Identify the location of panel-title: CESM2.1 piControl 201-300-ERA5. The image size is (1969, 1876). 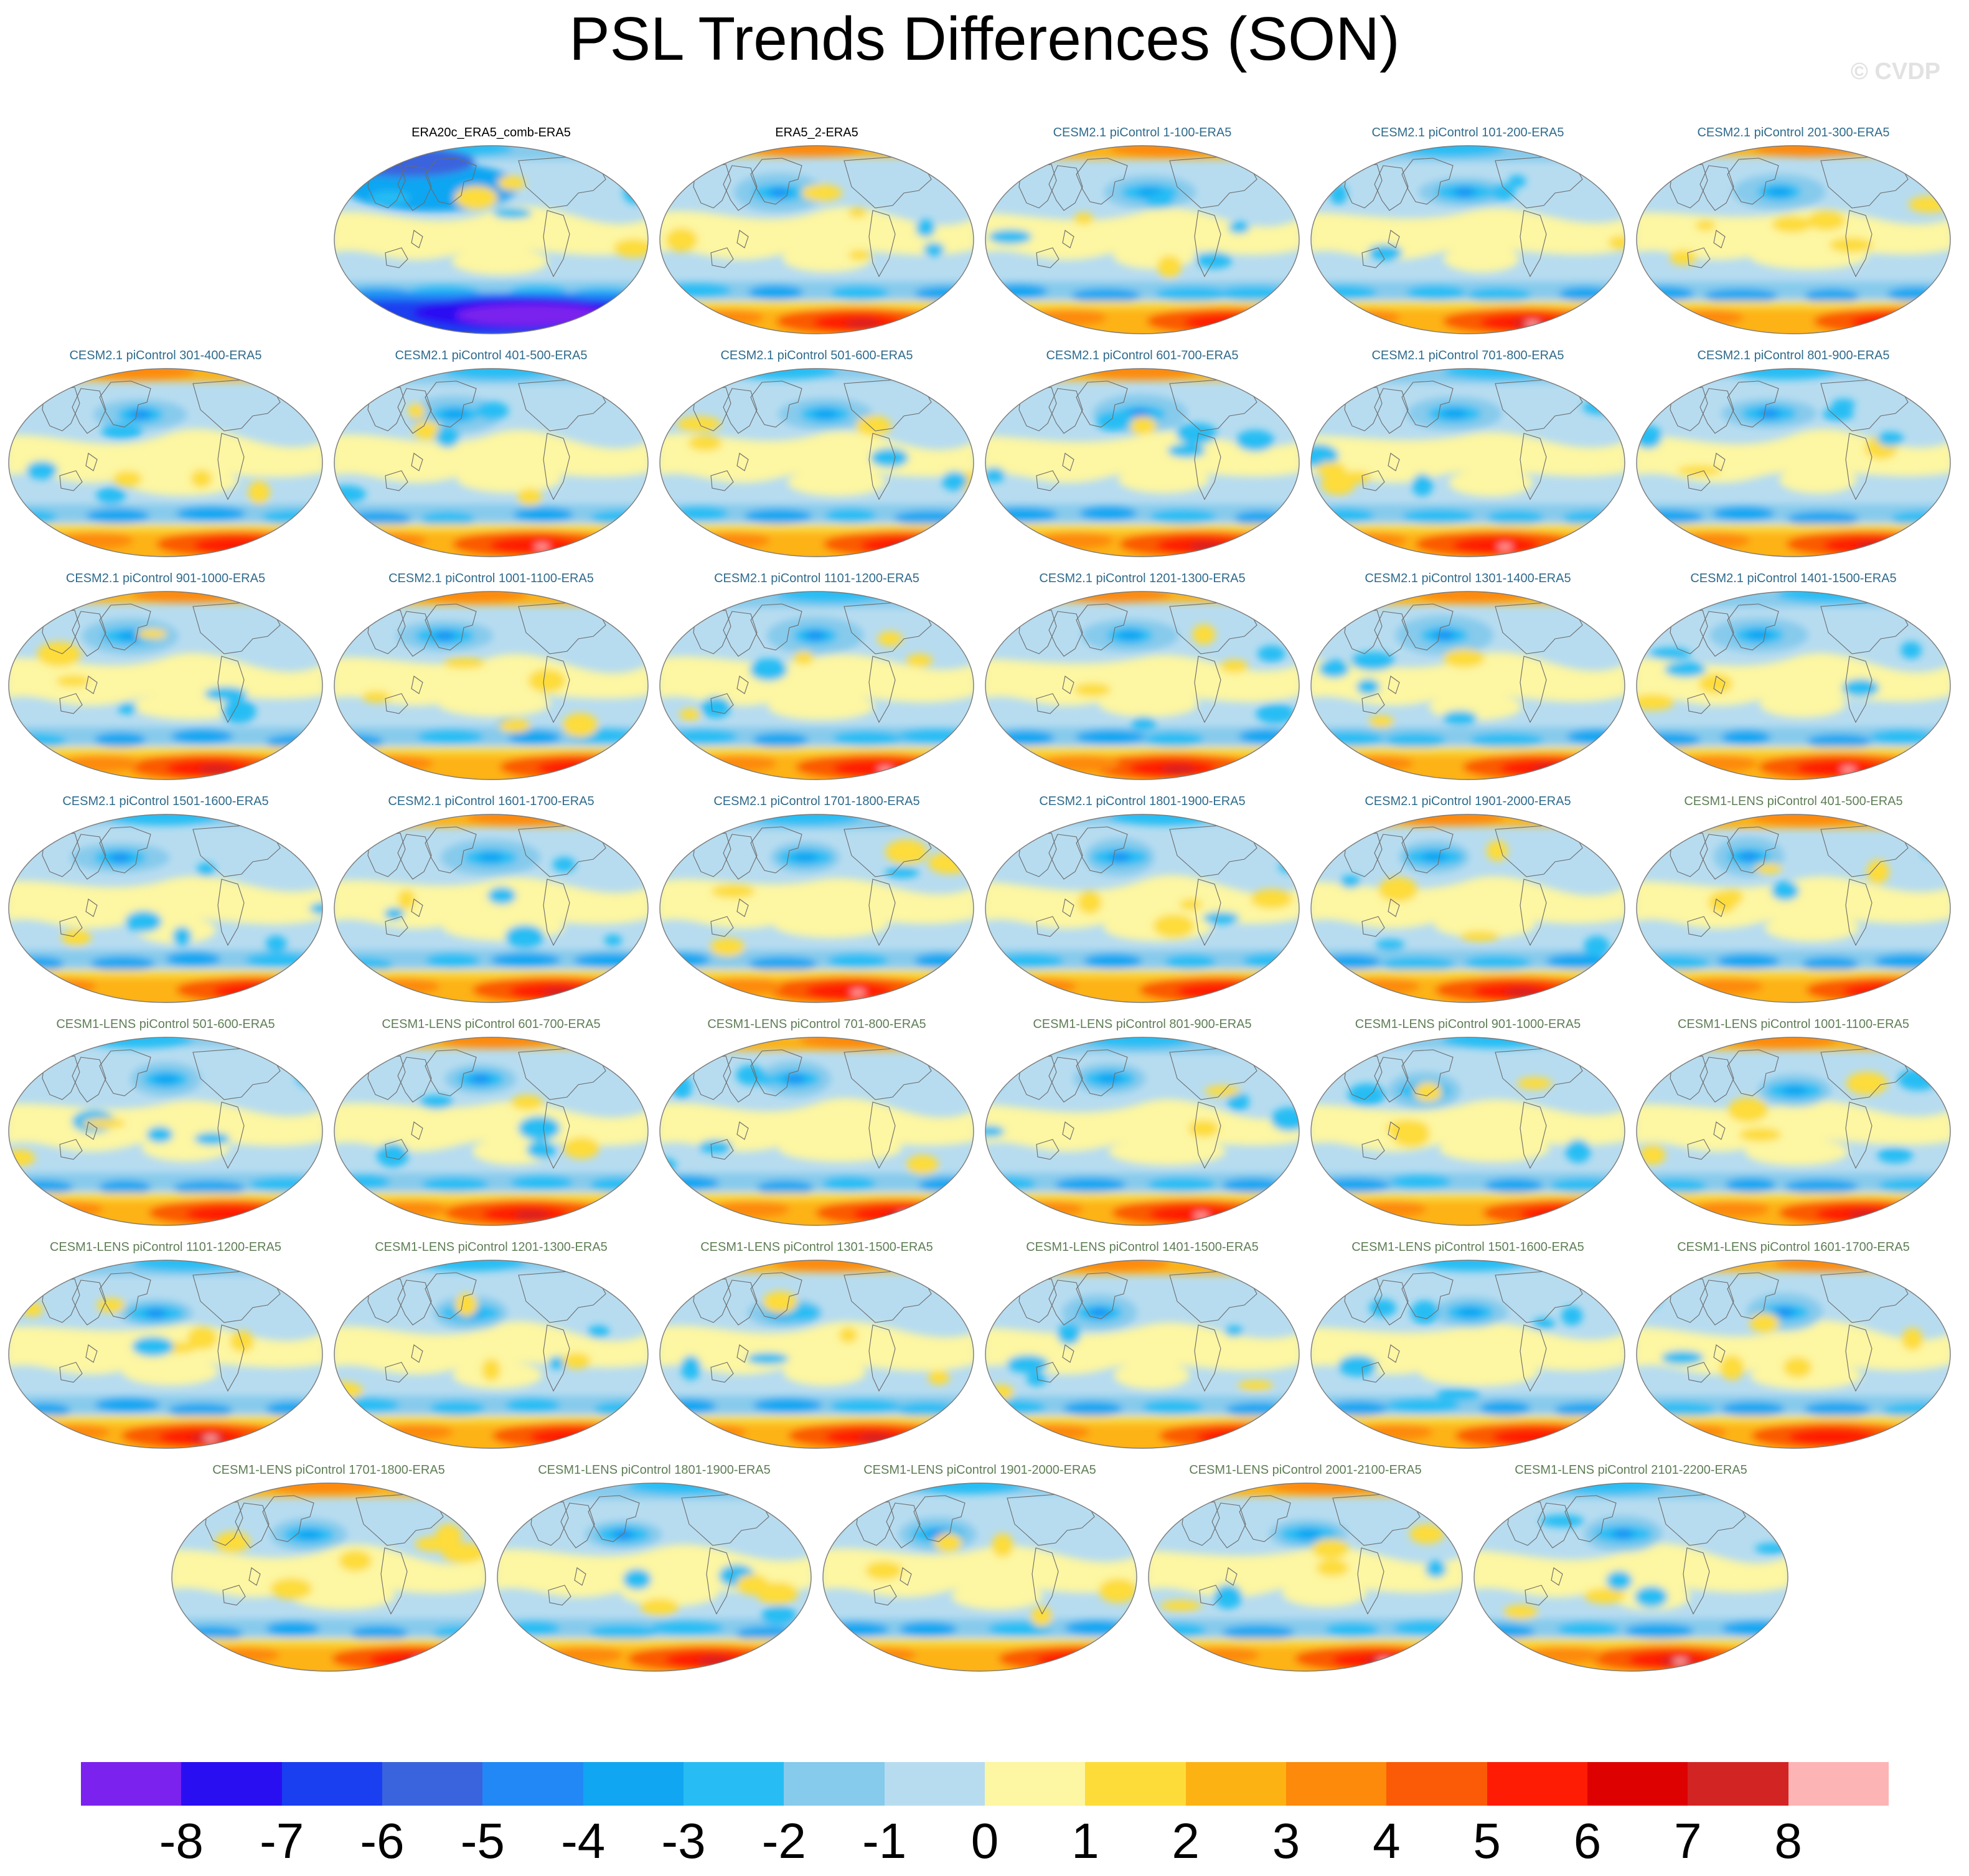
(1793, 132).